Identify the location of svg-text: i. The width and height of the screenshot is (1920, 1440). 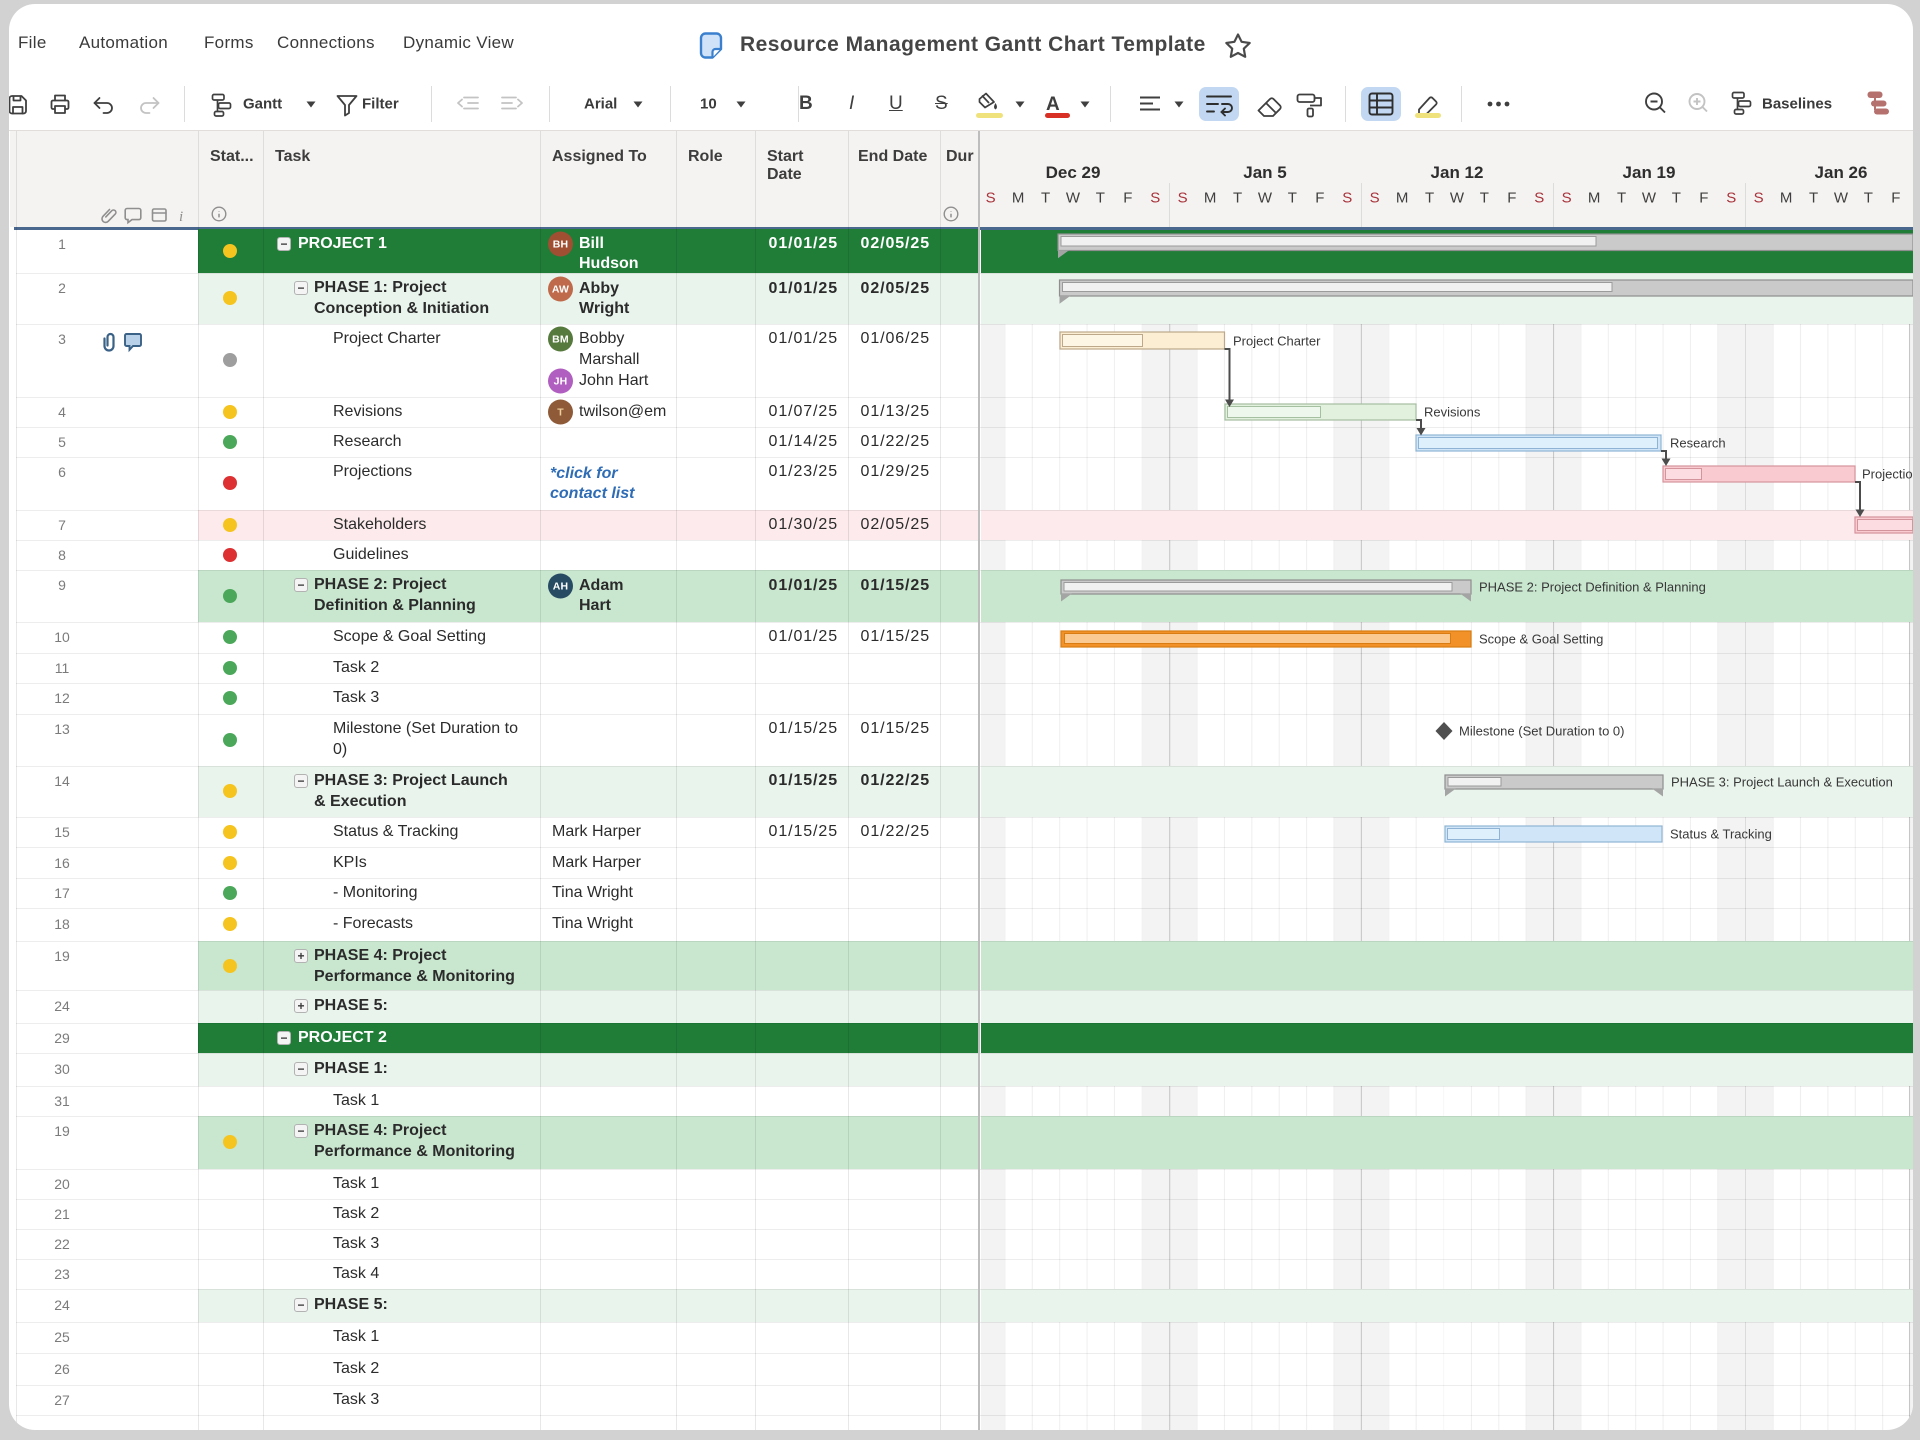
(181, 217).